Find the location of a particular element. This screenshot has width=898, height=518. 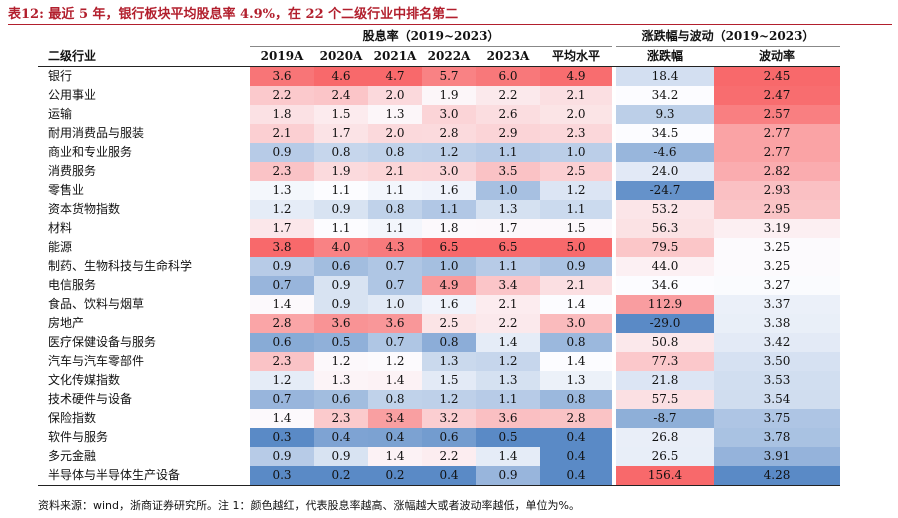

change-cell: 26.5 is located at coordinates (665, 456).